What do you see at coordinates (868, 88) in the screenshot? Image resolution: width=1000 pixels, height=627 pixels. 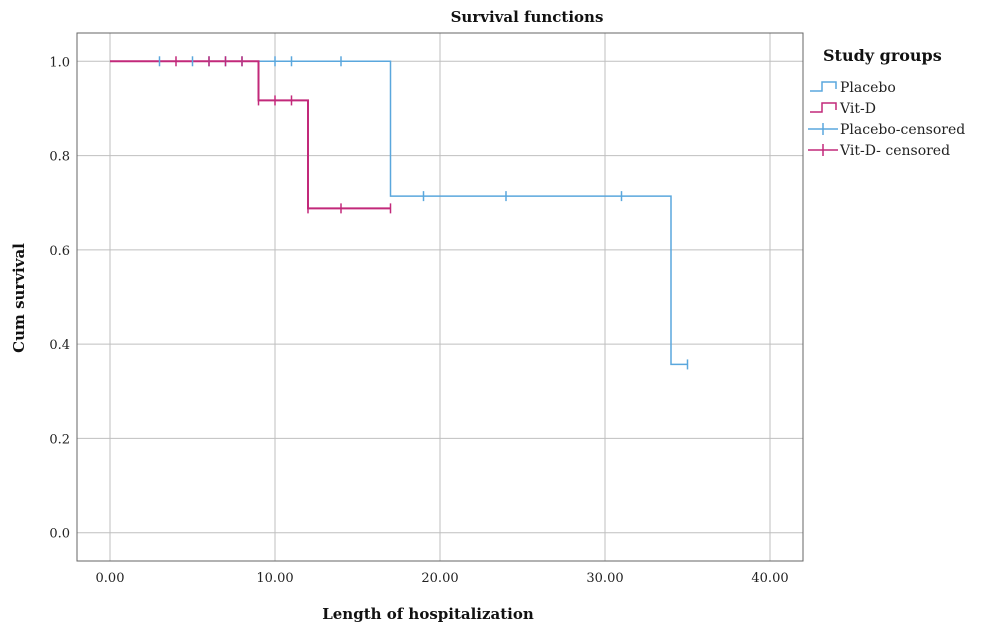 I see `legend-label: Placebo` at bounding box center [868, 88].